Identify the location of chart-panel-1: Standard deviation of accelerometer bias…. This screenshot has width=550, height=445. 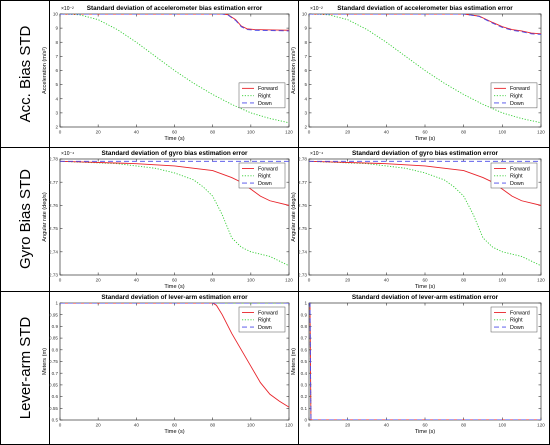
(167, 73).